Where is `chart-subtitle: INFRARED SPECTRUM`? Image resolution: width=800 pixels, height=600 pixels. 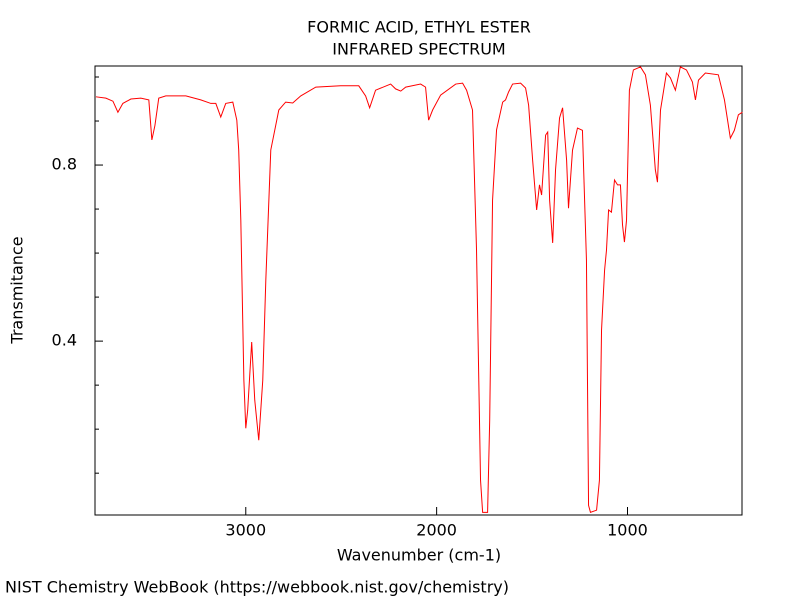 chart-subtitle: INFRARED SPECTRUM is located at coordinates (418, 49).